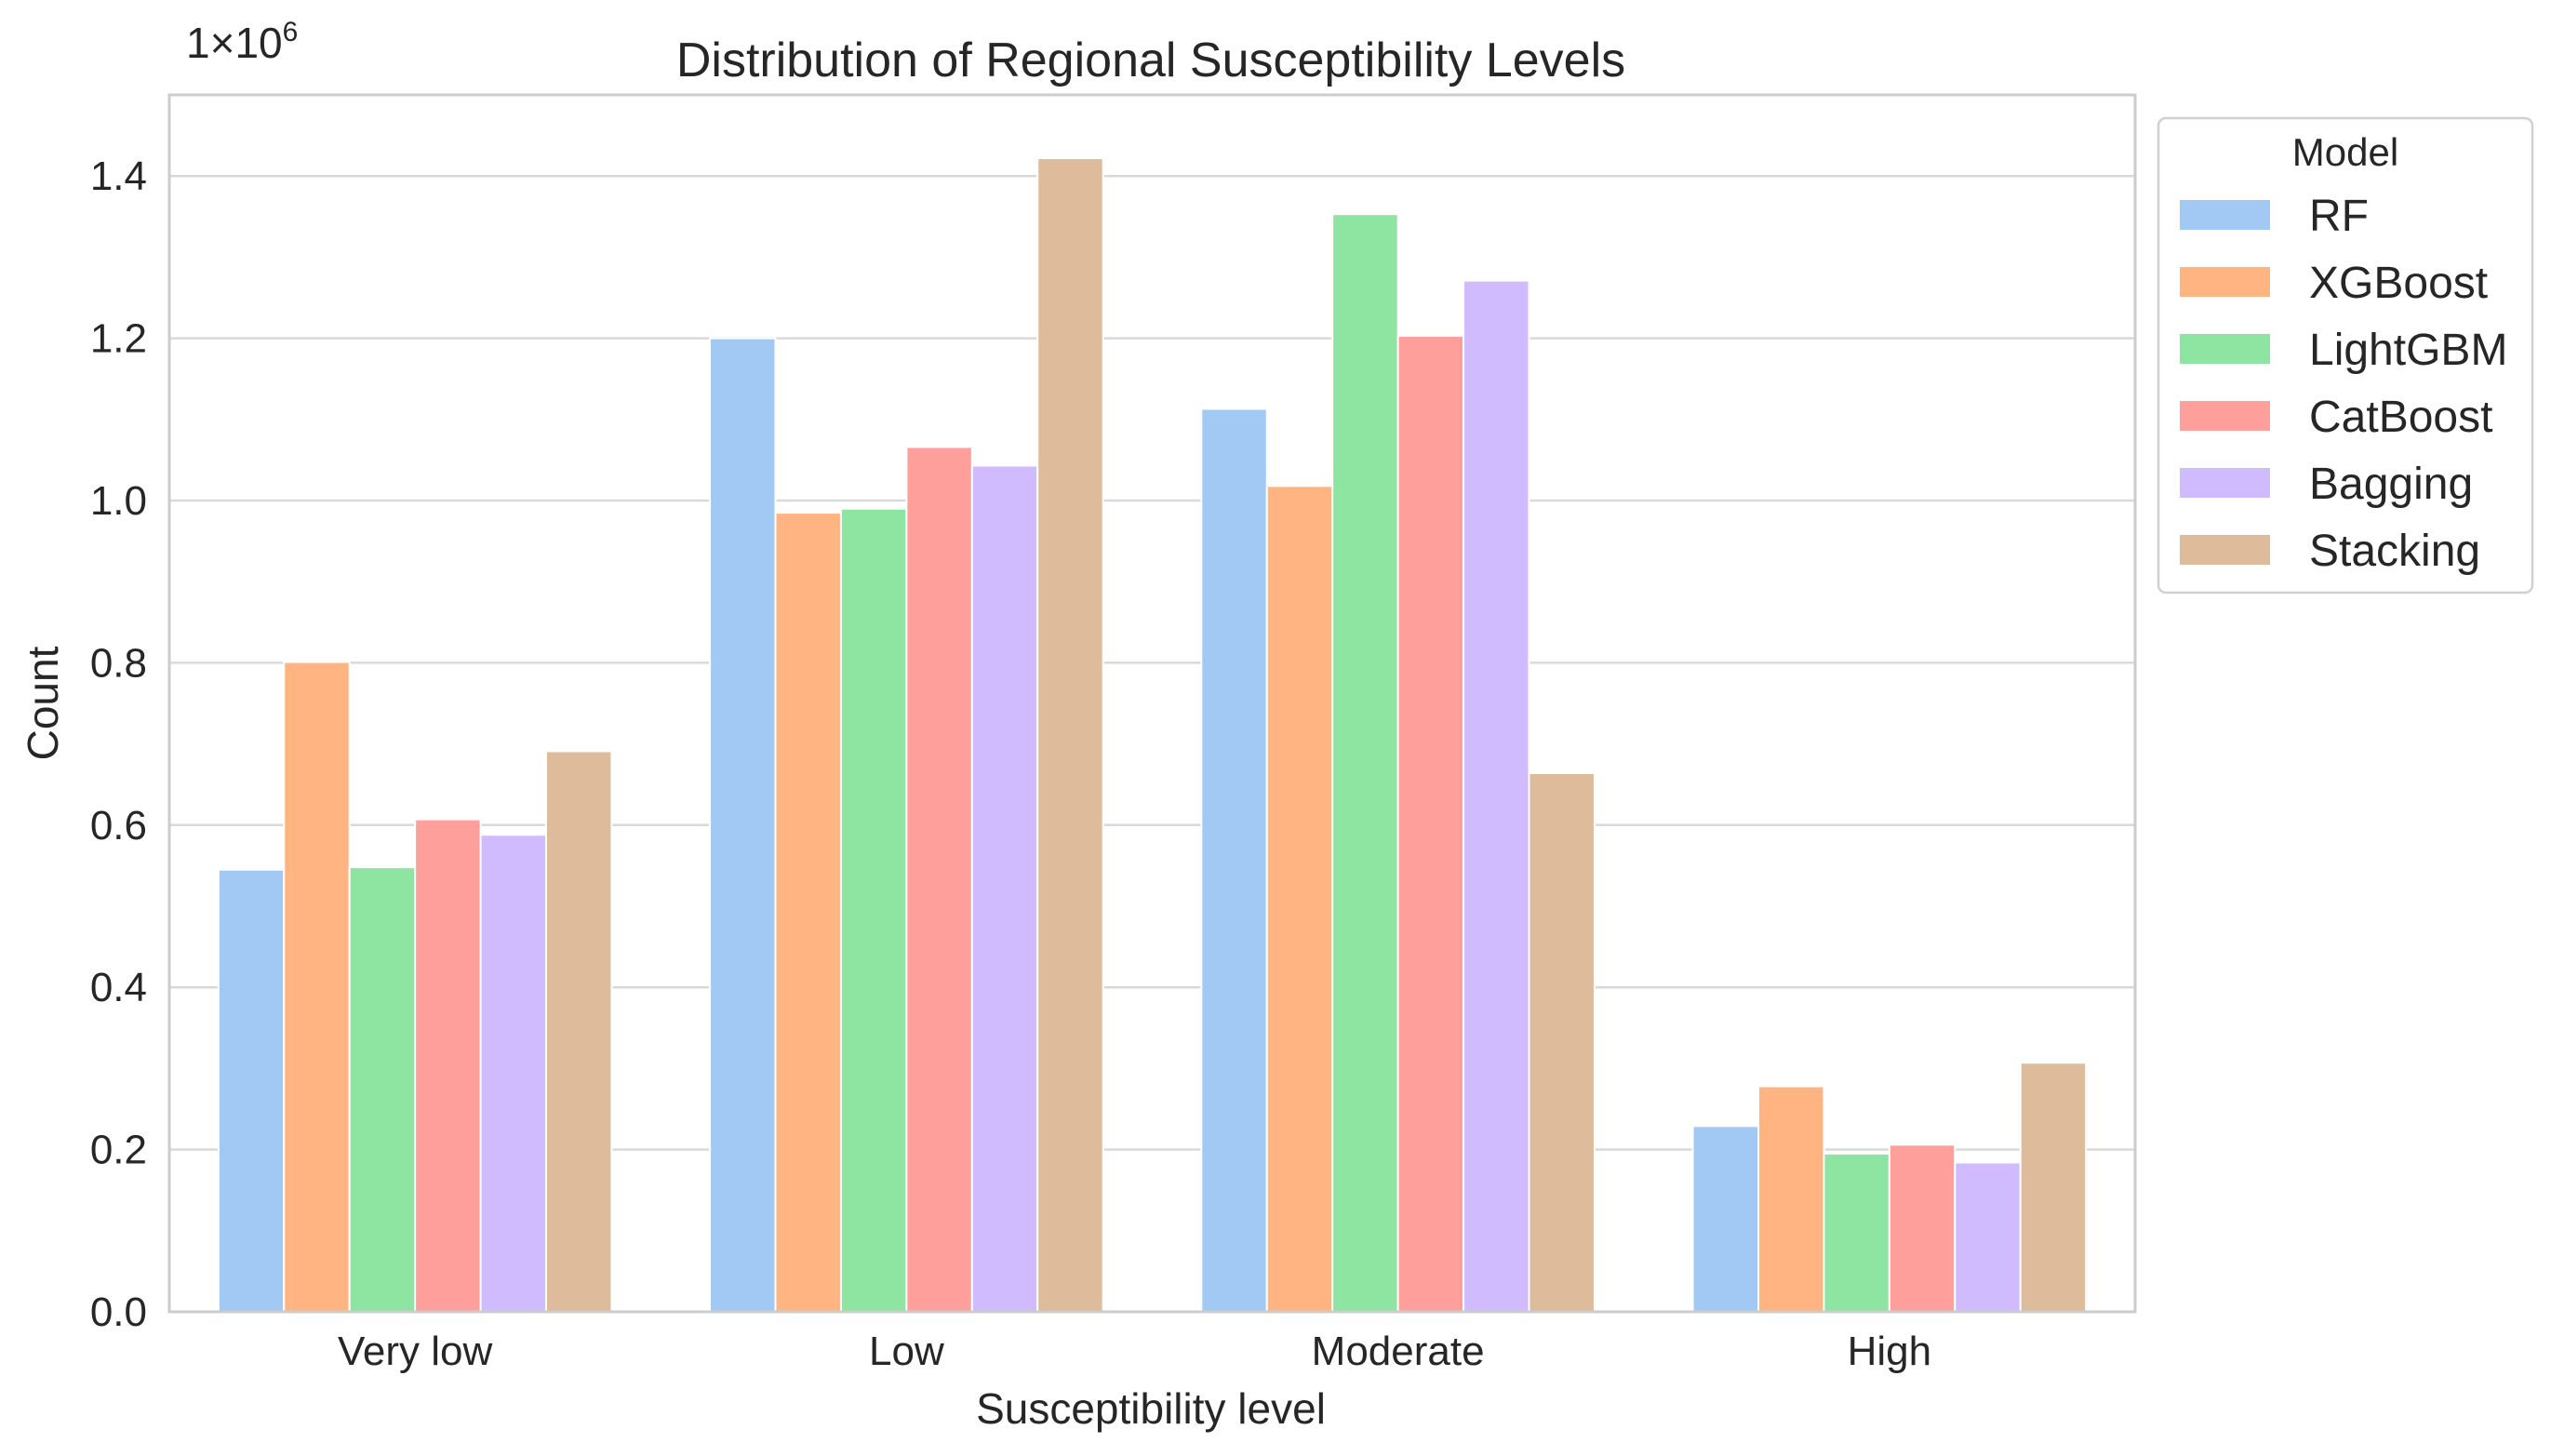 This screenshot has height=1456, width=2551. What do you see at coordinates (906, 1351) in the screenshot?
I see `x-tick-label: Low` at bounding box center [906, 1351].